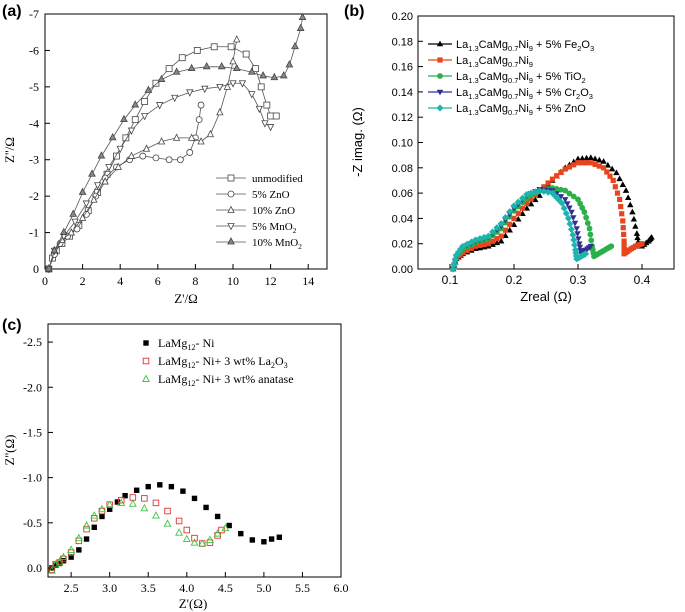 The width and height of the screenshot is (685, 612). I want to click on a-xtick-label: 0, so click(45, 281).